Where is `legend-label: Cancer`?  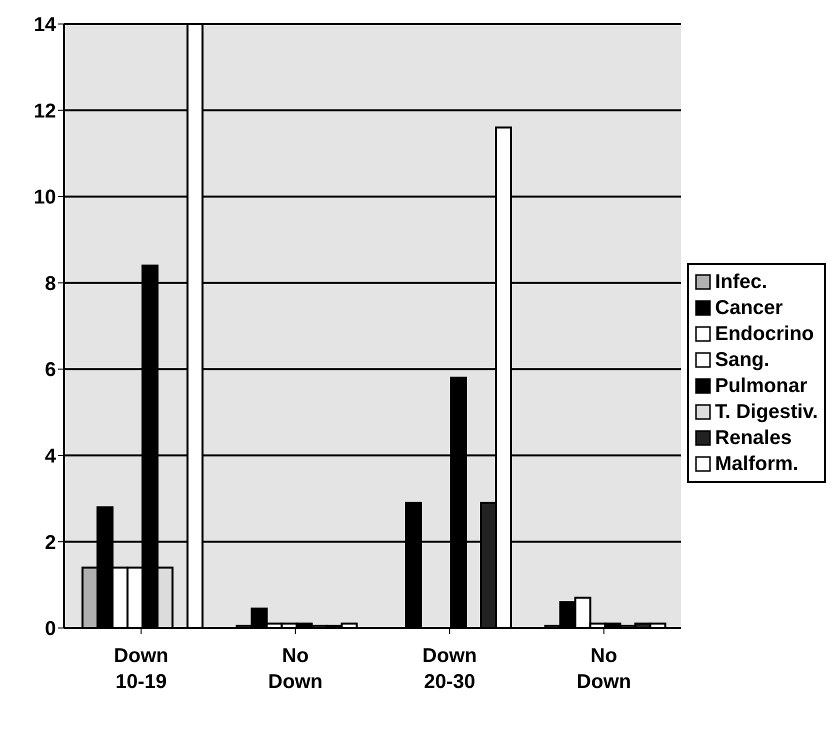
legend-label: Cancer is located at coordinates (749, 308).